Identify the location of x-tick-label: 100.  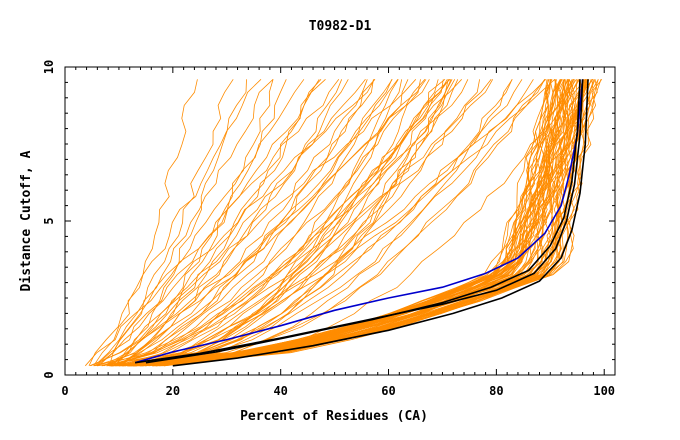
(604, 391).